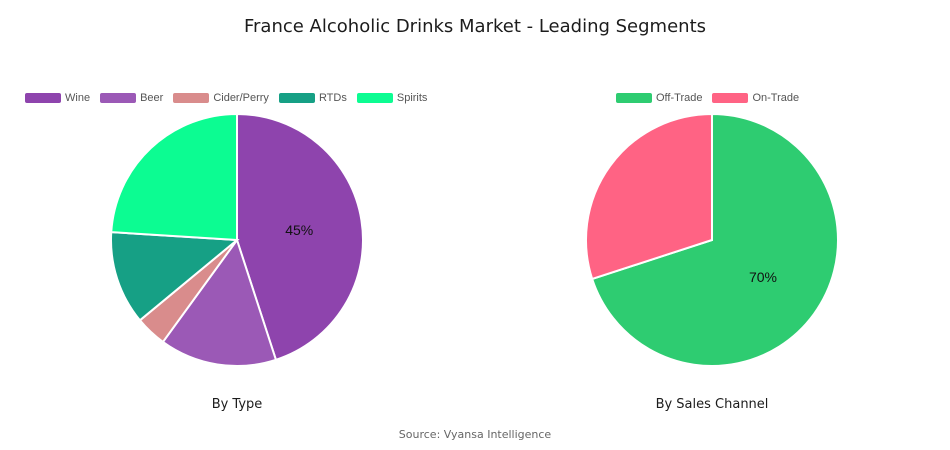 This screenshot has height=450, width=950. What do you see at coordinates (679, 98) in the screenshot?
I see `legend-label: Off-Trade` at bounding box center [679, 98].